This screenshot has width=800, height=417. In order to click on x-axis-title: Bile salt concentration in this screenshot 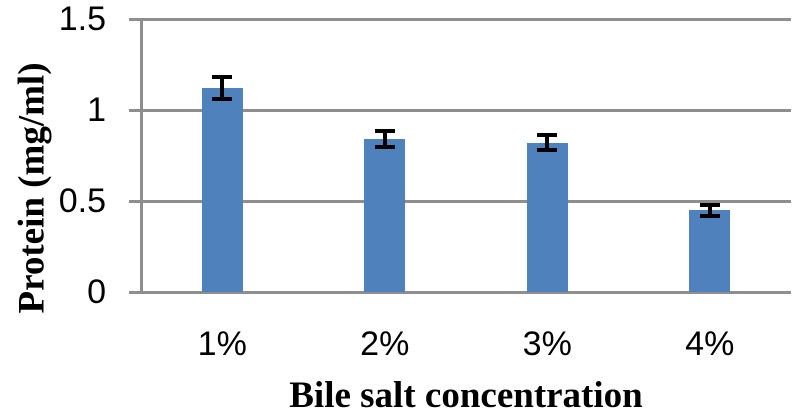, I will do `click(466, 395)`.